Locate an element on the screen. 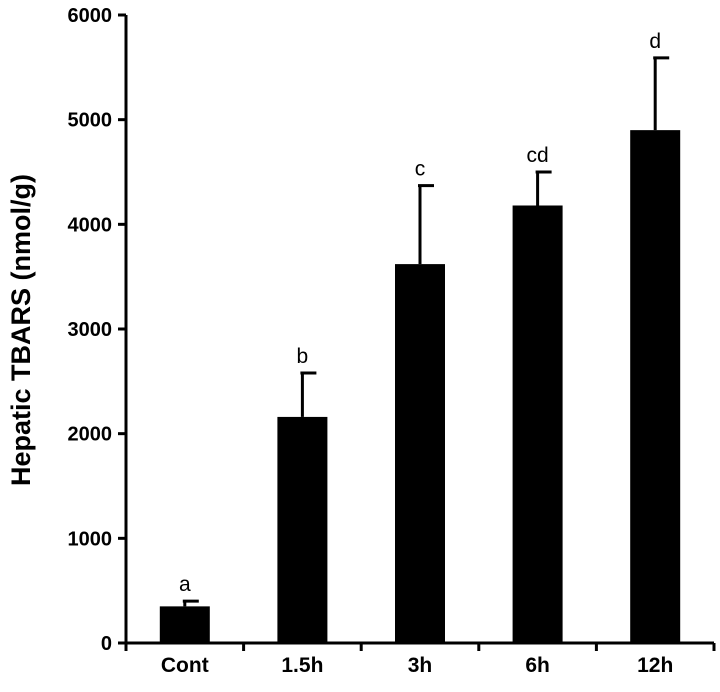 Image resolution: width=720 pixels, height=692 pixels. y-tick-label: 0 is located at coordinates (106, 644).